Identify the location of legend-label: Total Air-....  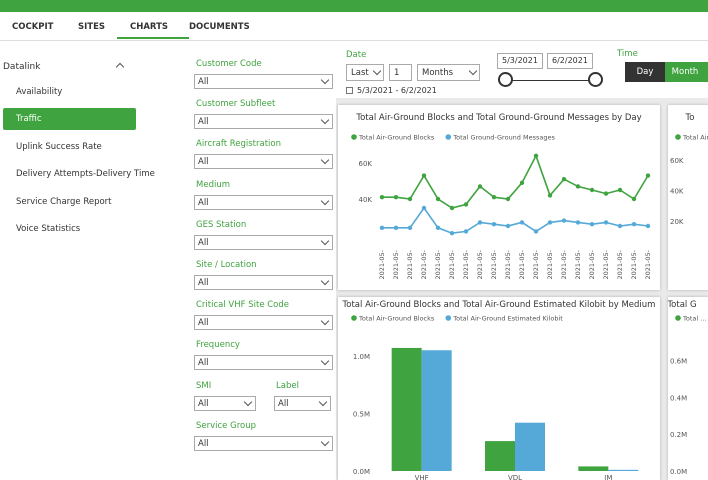
(695, 138).